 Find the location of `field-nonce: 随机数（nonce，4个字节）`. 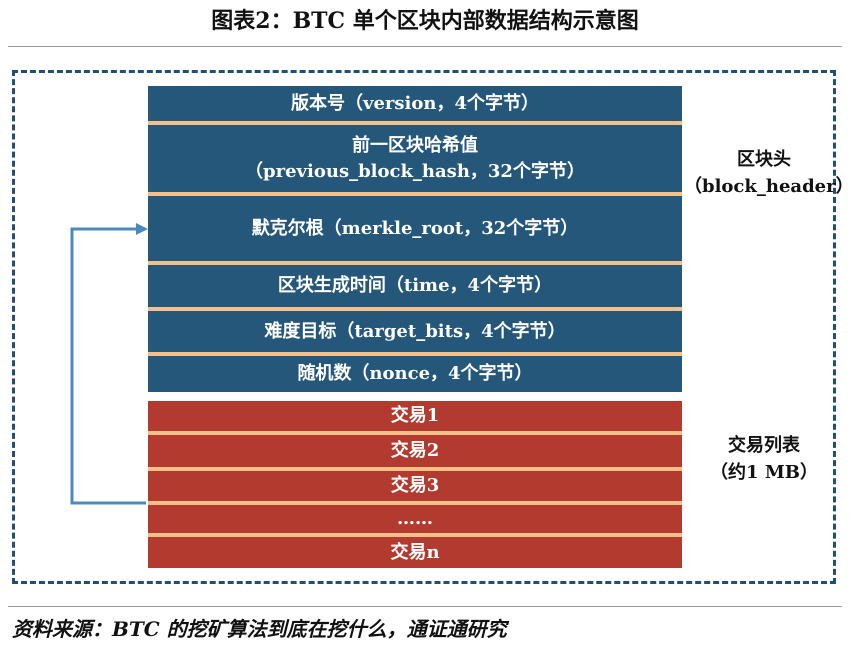

field-nonce: 随机数（nonce，4个字节） is located at coordinates (415, 373).